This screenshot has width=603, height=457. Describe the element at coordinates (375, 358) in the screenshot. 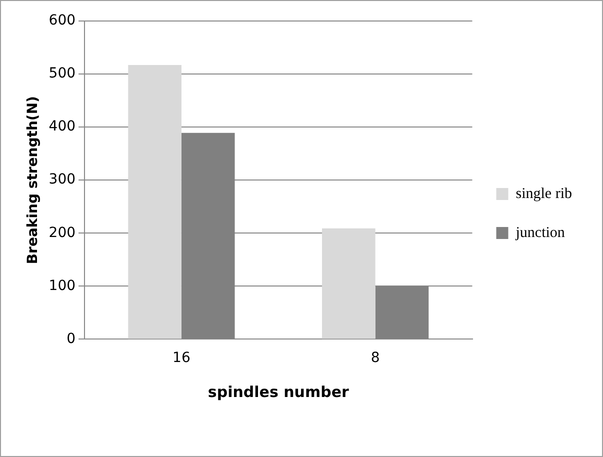

I see `x-tick-label: 8` at that location.